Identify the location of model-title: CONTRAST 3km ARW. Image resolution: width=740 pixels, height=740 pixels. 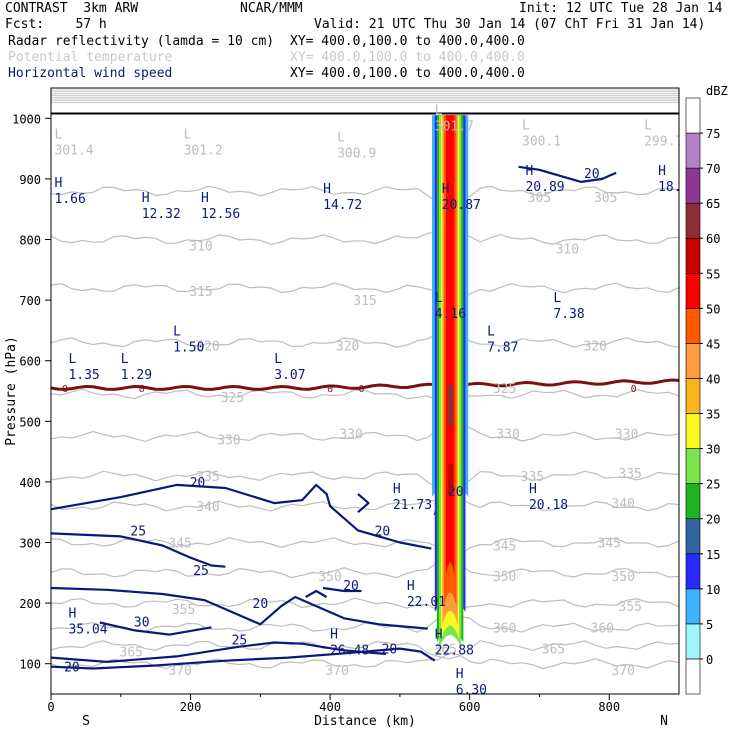
(72, 8).